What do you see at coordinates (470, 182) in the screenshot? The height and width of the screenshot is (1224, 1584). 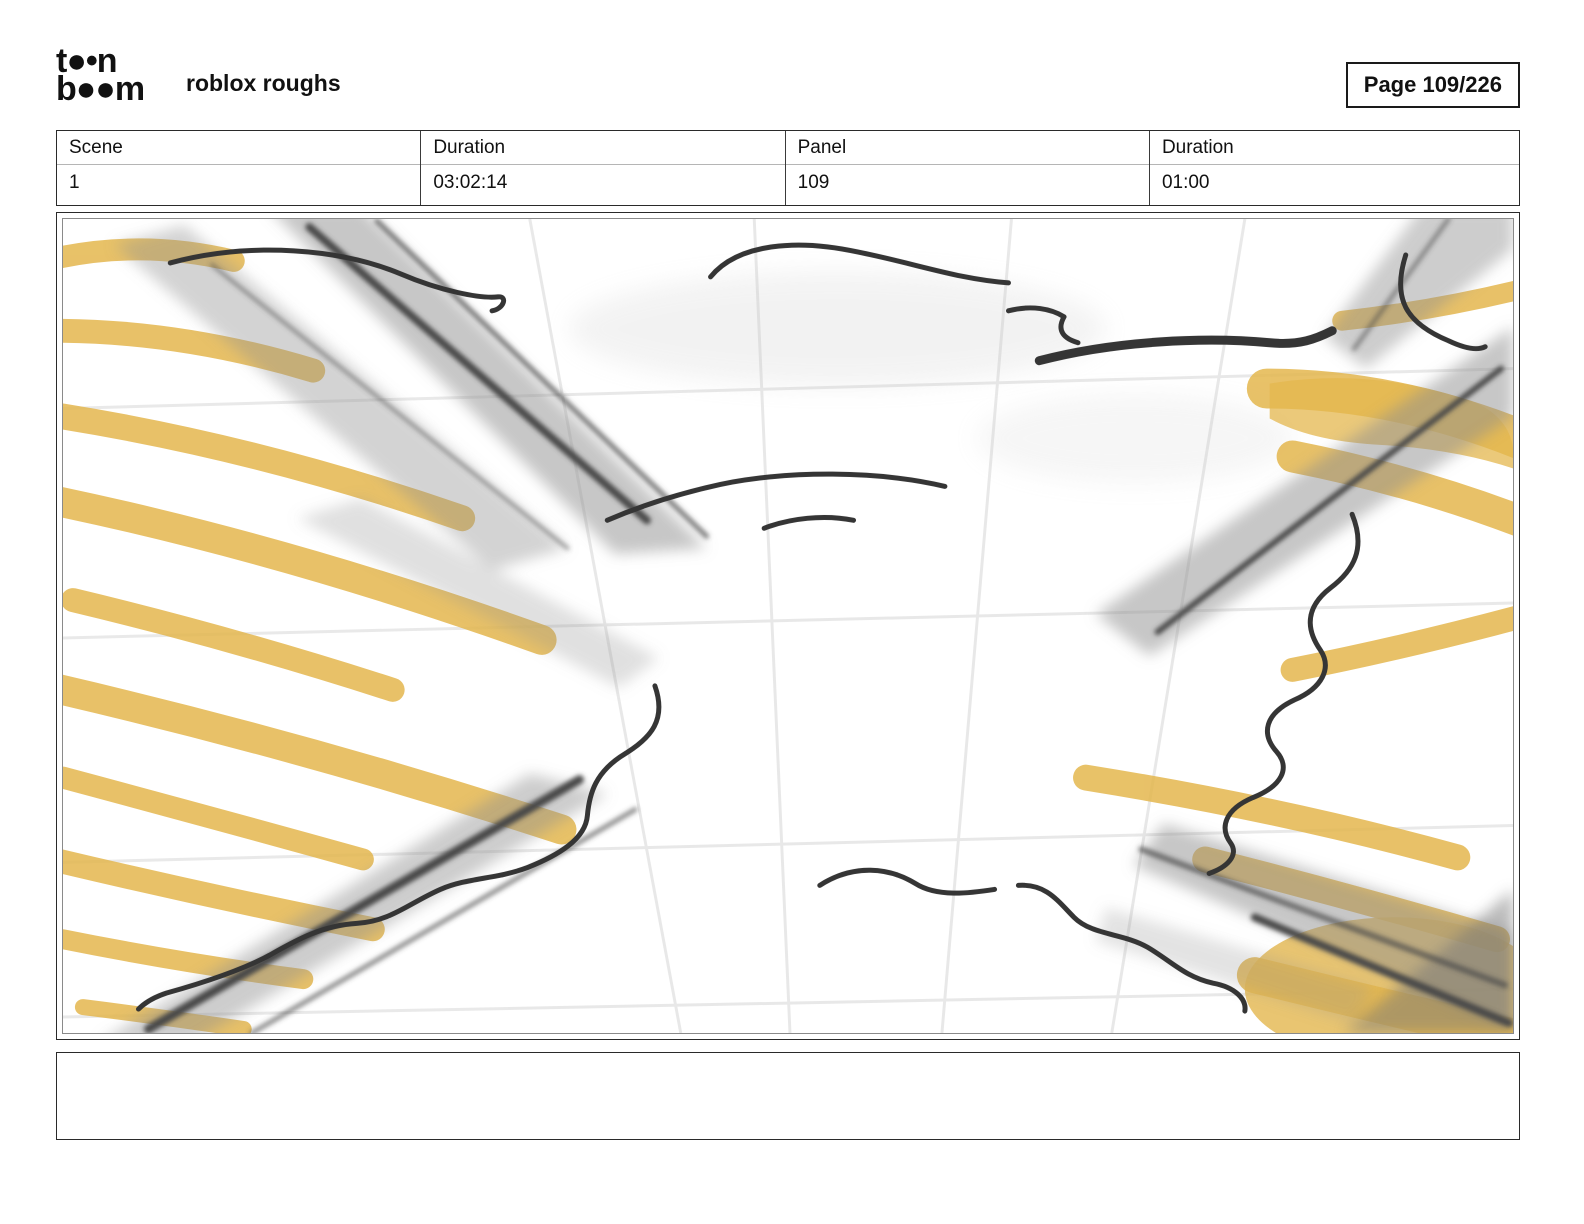 I see `scene-duration-value: 03:02:14` at bounding box center [470, 182].